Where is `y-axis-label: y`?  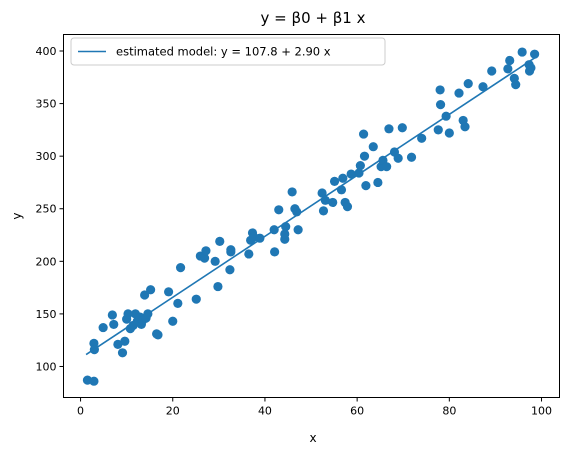
y-axis-label: y is located at coordinates (17, 215).